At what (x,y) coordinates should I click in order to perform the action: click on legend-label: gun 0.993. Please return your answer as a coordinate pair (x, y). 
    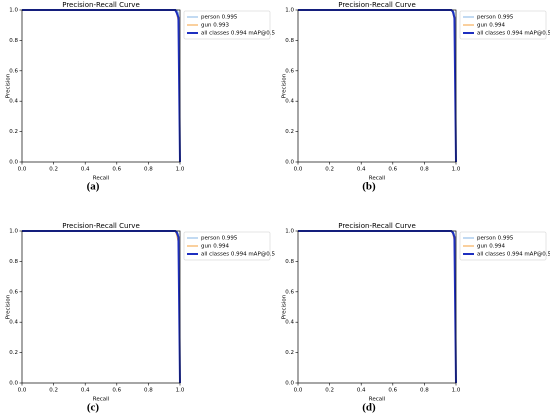
    Looking at the image, I should click on (215, 26).